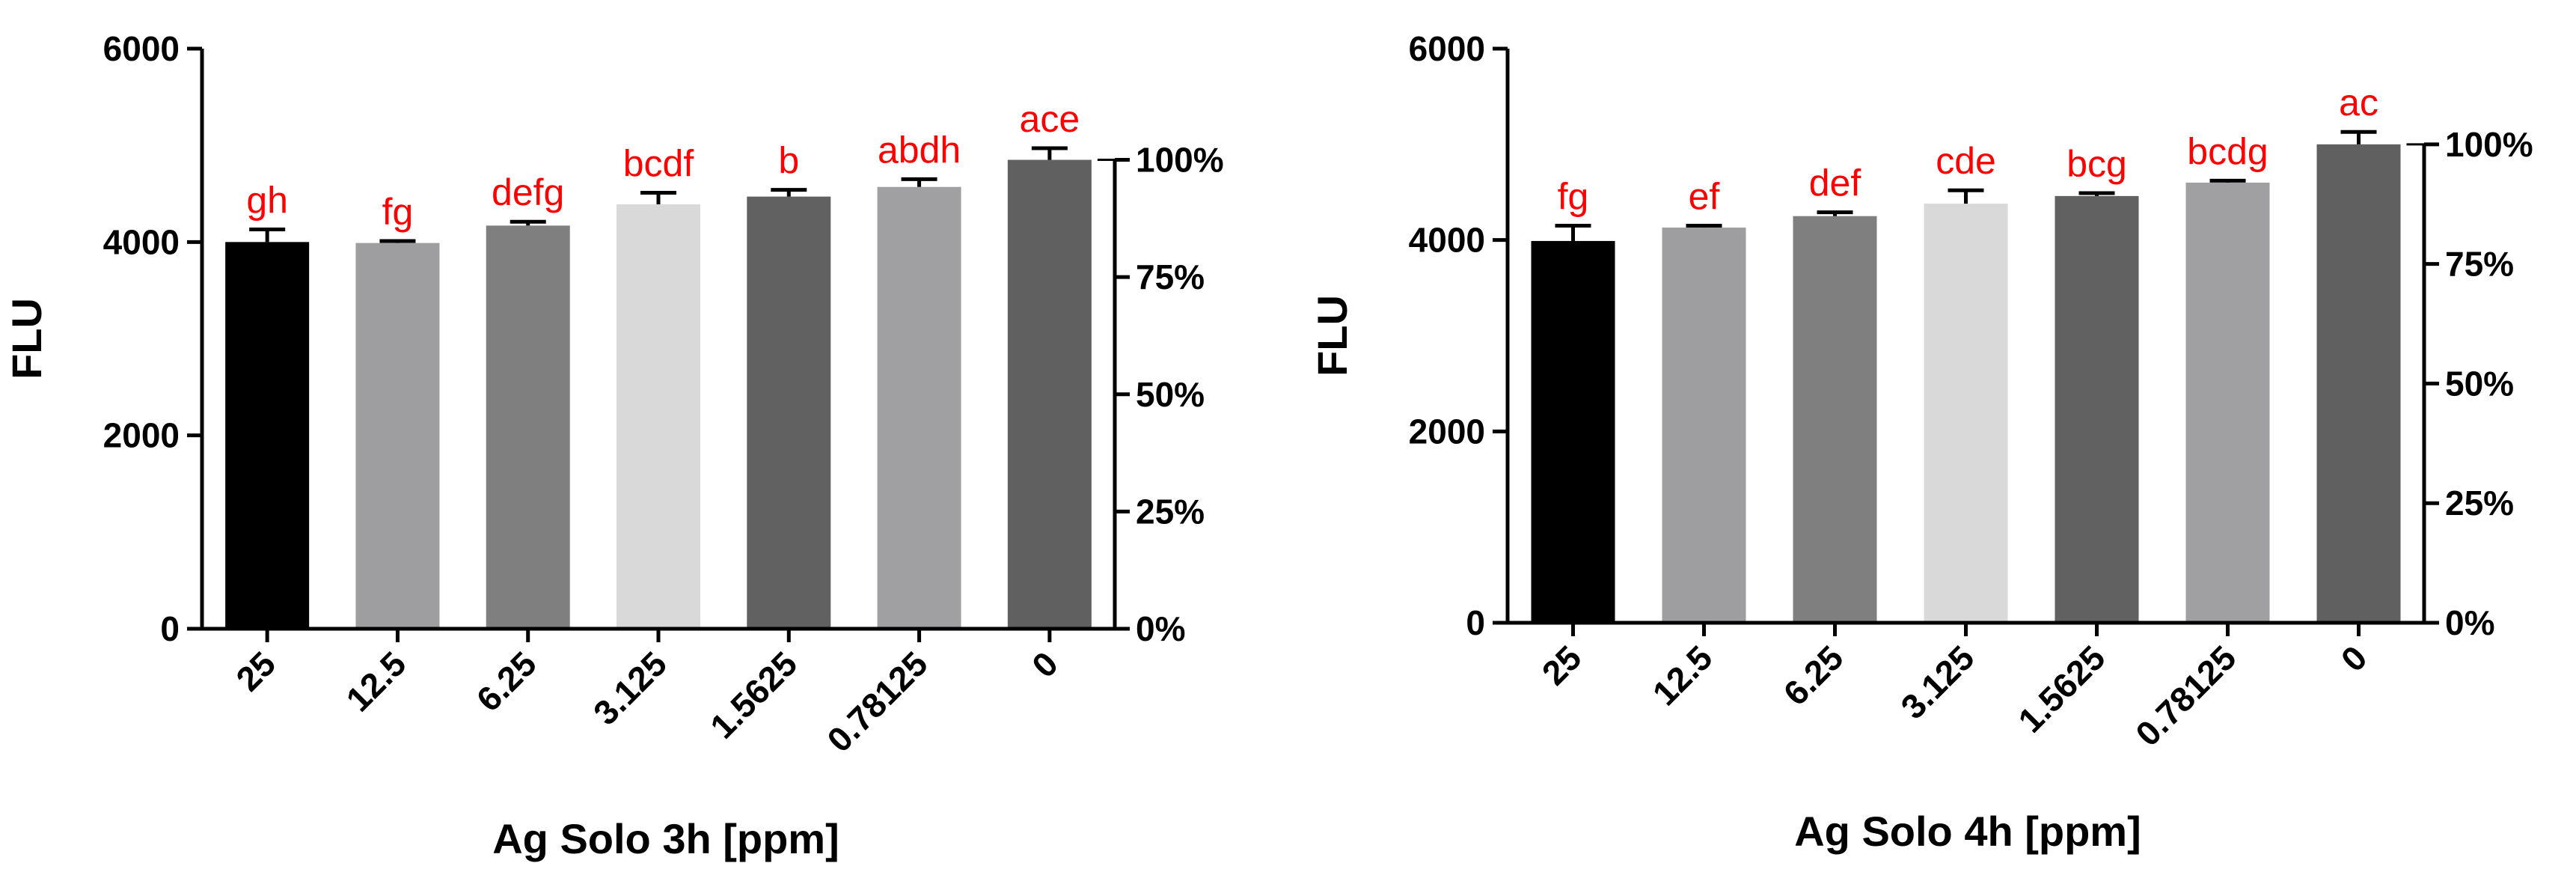 Image resolution: width=2576 pixels, height=890 pixels. I want to click on significance-label: ef, so click(1704, 196).